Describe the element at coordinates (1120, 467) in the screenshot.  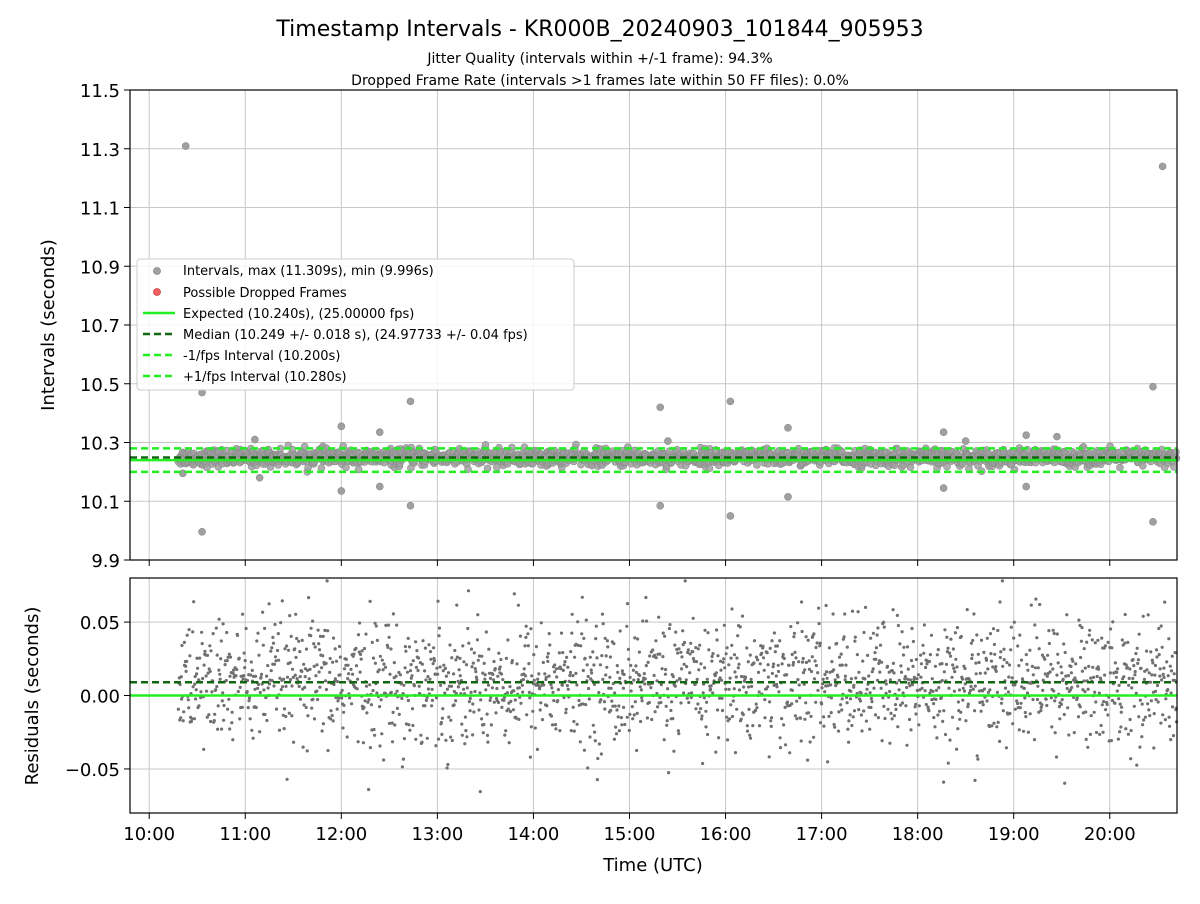
I see `interval-point` at that location.